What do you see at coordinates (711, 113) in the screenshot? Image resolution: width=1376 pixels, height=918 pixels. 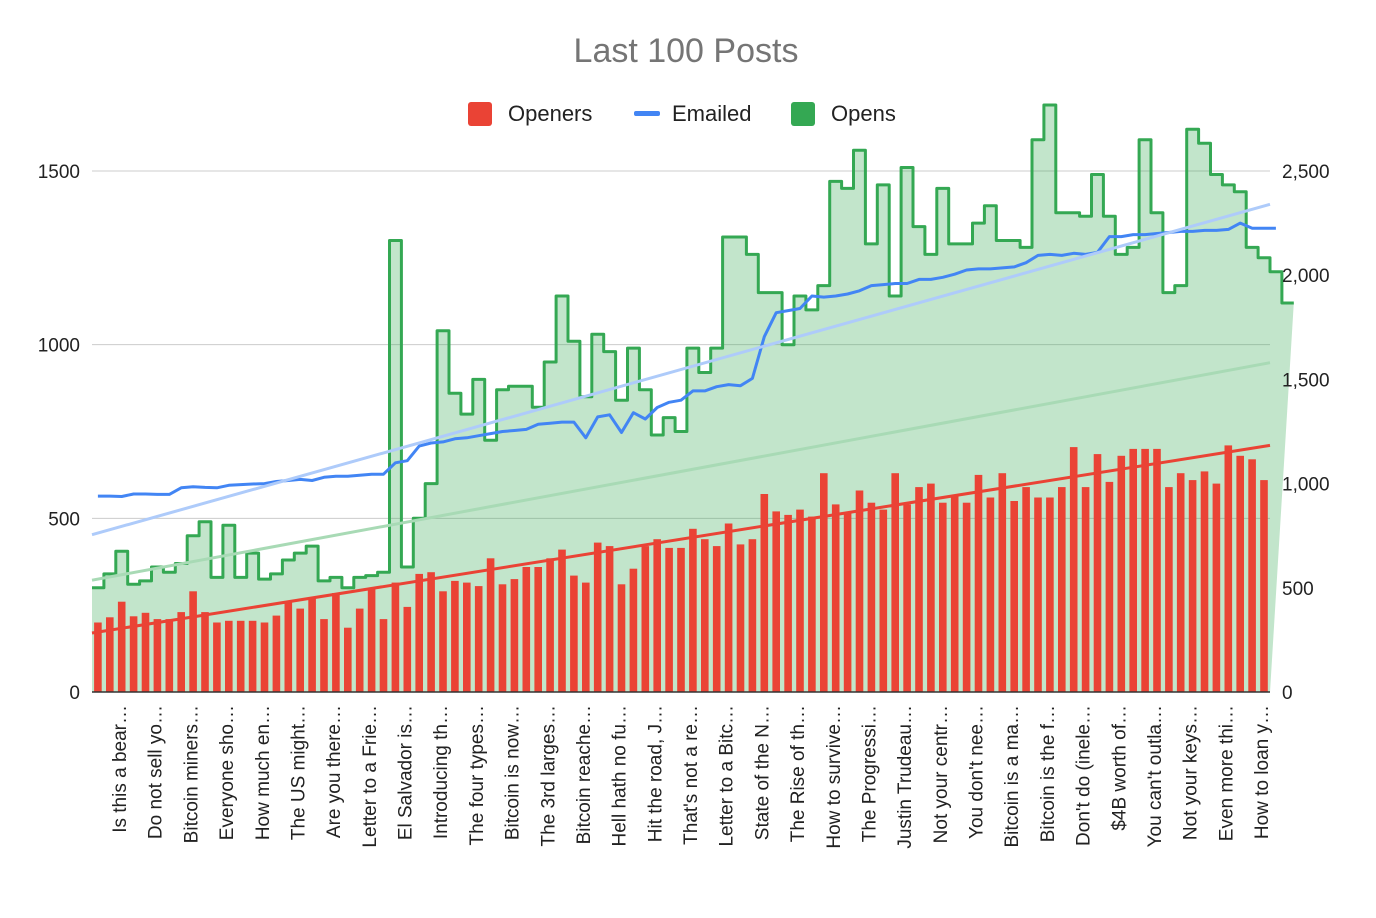 I see `legend-label-emailed: Emailed` at bounding box center [711, 113].